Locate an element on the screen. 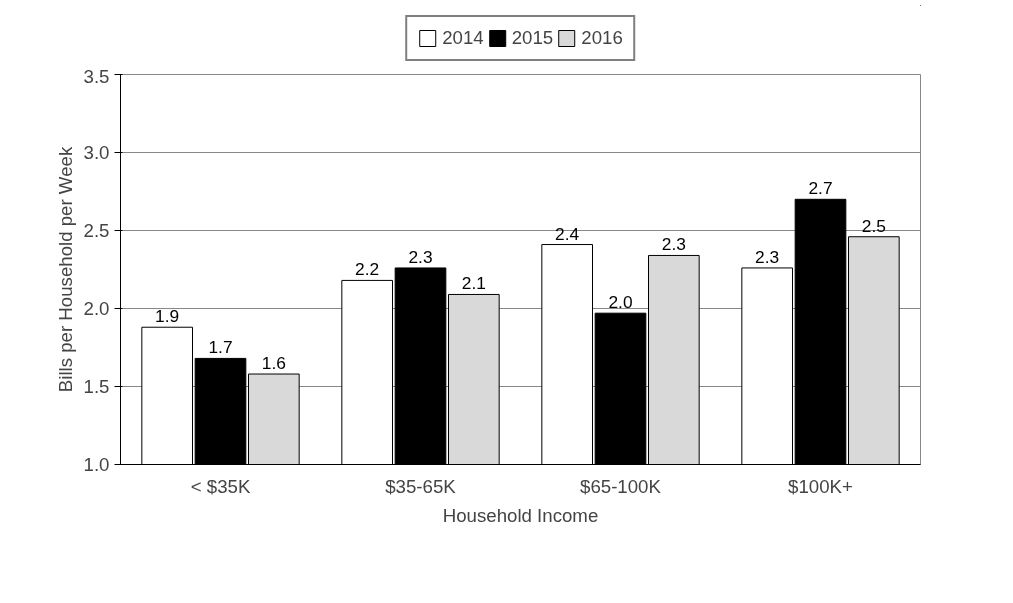  data-label: 2.4 is located at coordinates (567, 233).